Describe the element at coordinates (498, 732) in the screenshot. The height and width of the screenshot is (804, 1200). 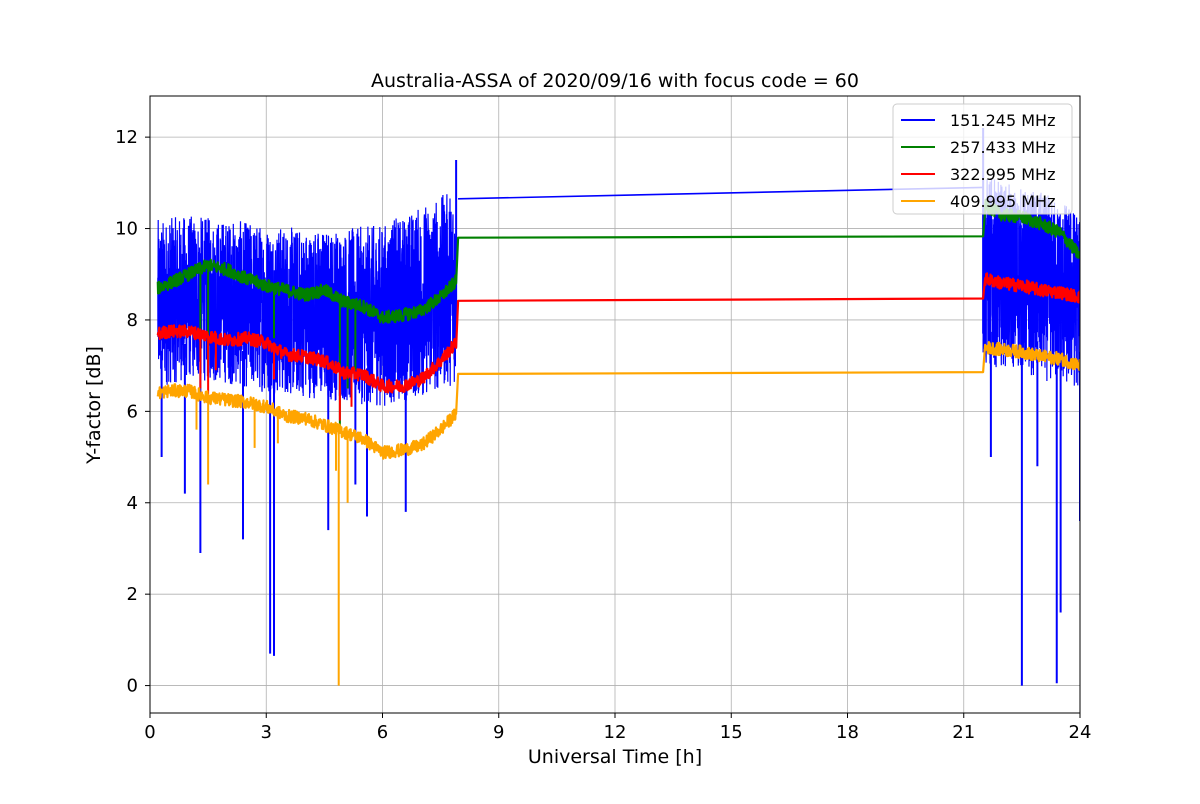
I see `x-tick-label: 9` at that location.